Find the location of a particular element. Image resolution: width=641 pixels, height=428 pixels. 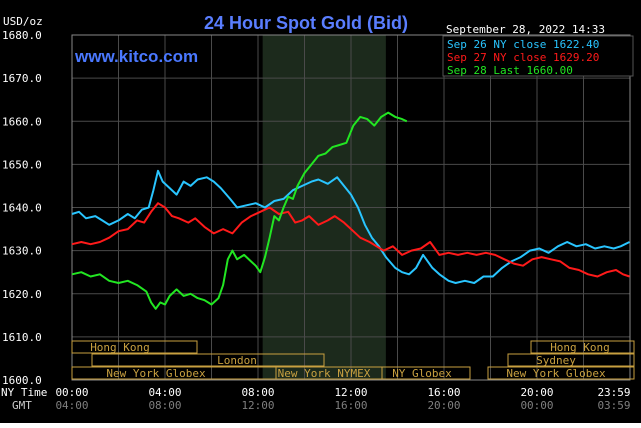

y-axis-unit: USD/oz is located at coordinates (23, 21).